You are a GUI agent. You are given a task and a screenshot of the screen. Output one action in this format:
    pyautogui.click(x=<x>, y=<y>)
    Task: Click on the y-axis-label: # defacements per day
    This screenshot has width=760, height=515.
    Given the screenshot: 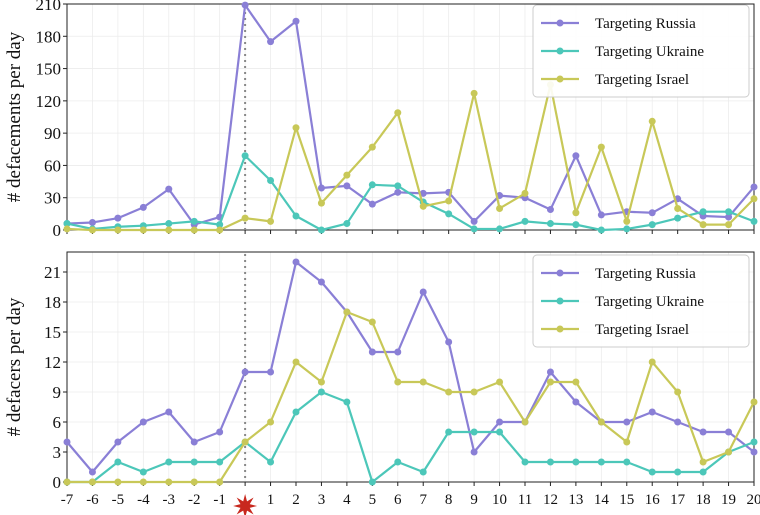 What is the action you would take?
    pyautogui.click(x=14, y=116)
    